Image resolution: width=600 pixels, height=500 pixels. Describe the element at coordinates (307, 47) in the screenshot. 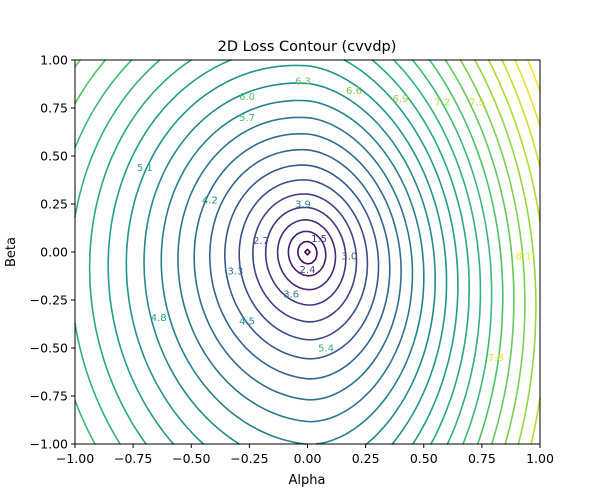

I see `chart-title: 2D Loss Contour (cvvdp)` at that location.